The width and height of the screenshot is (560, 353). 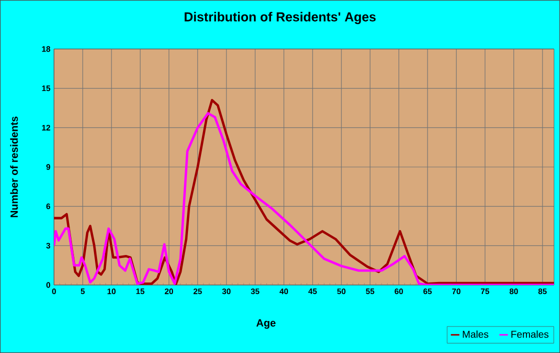 I want to click on chart-title: Distribution of Residents' Ages, so click(x=280, y=18).